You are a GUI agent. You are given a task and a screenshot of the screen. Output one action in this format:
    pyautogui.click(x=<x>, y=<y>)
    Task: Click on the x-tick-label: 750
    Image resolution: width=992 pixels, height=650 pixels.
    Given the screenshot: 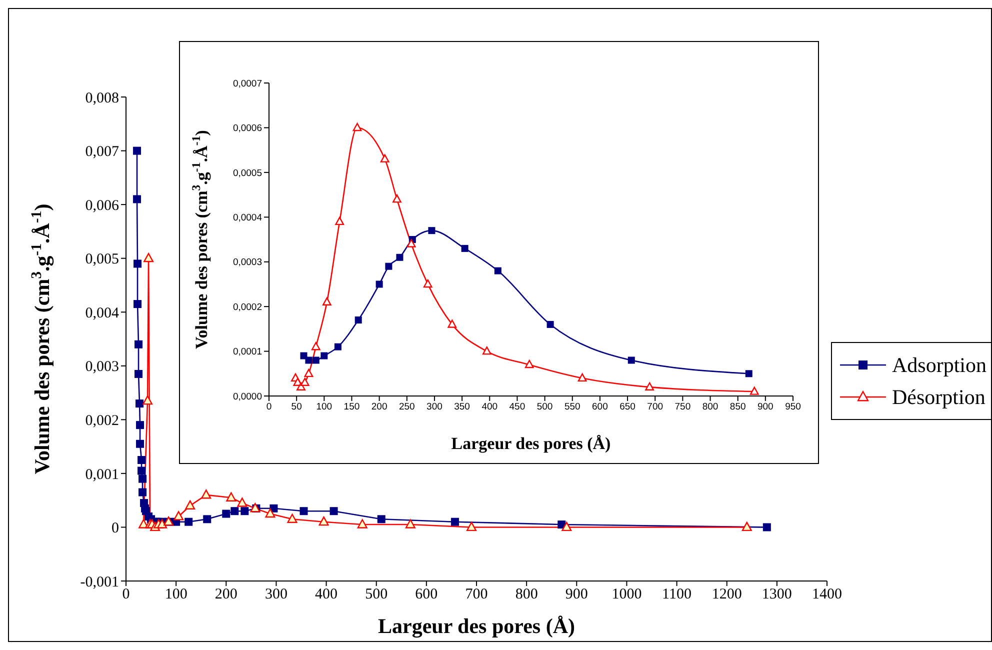 What is the action you would take?
    pyautogui.click(x=682, y=407)
    